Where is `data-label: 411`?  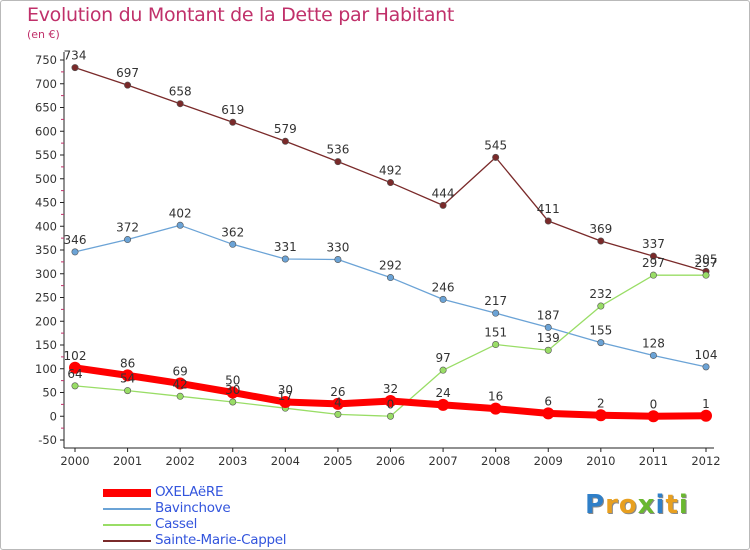
data-label: 411 is located at coordinates (548, 209).